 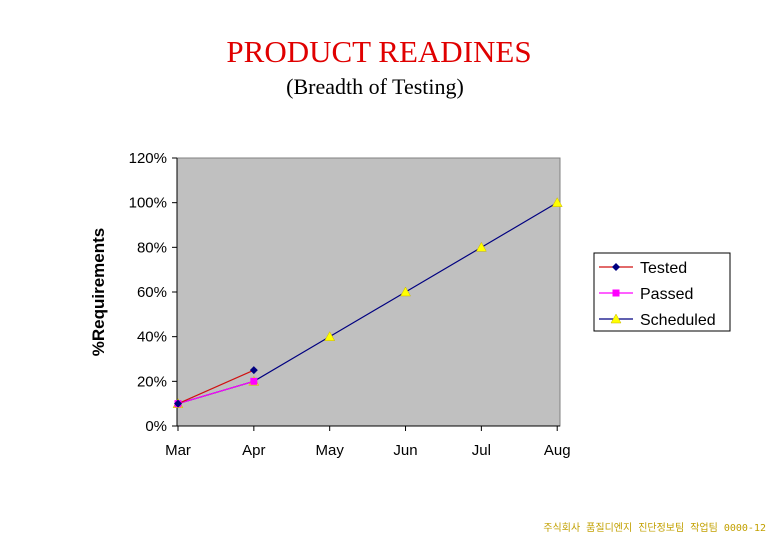 What do you see at coordinates (216, 392) in the screenshot?
I see `series-line-passed` at bounding box center [216, 392].